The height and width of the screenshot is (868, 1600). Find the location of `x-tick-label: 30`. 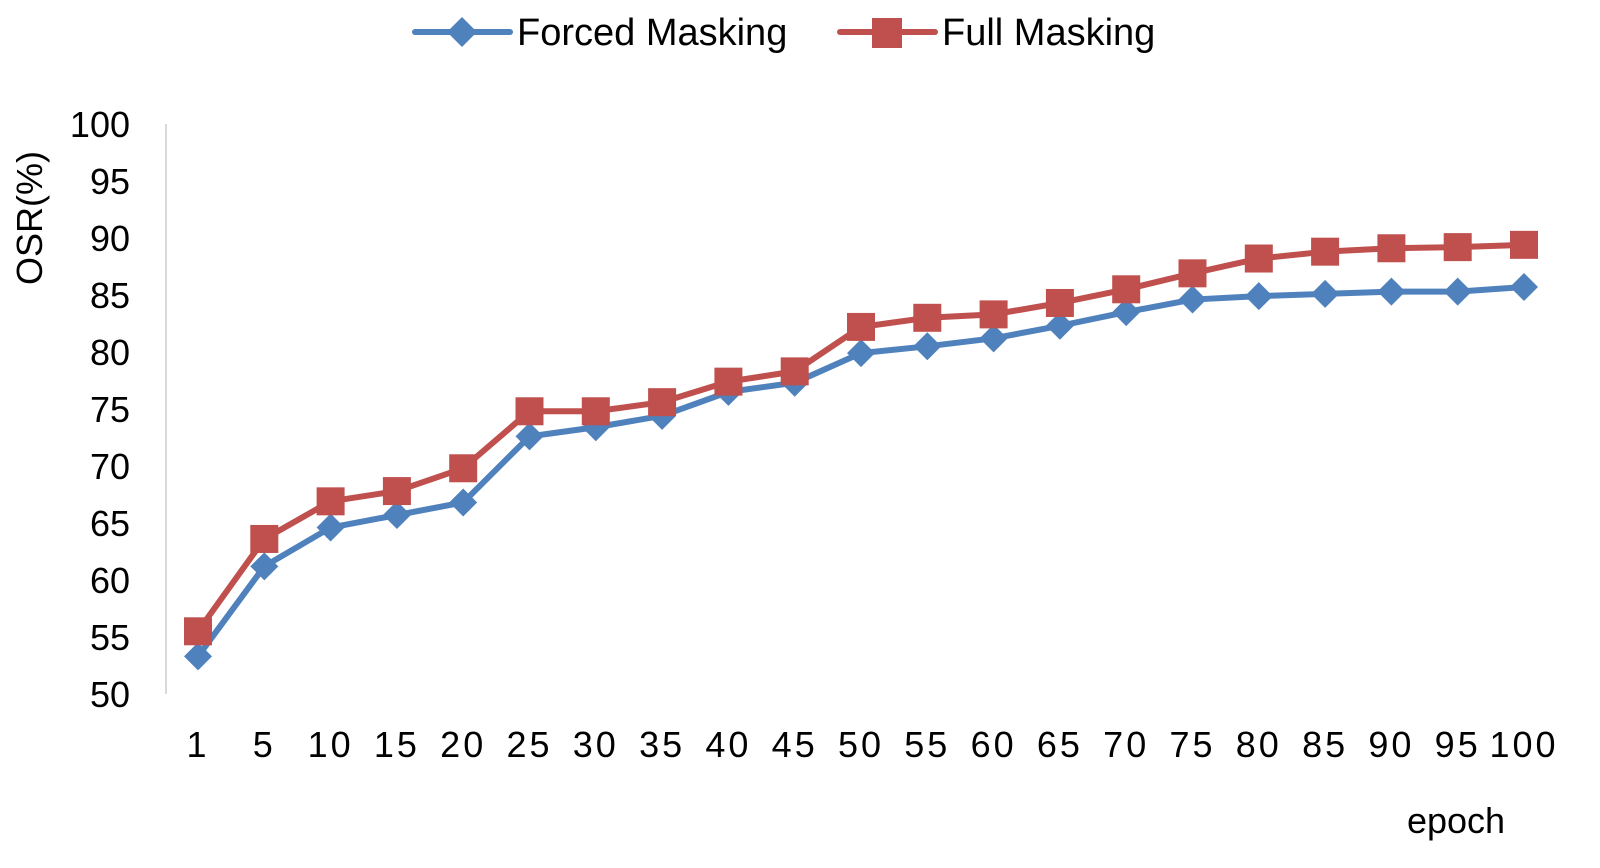

x-tick-label: 30 is located at coordinates (596, 744).